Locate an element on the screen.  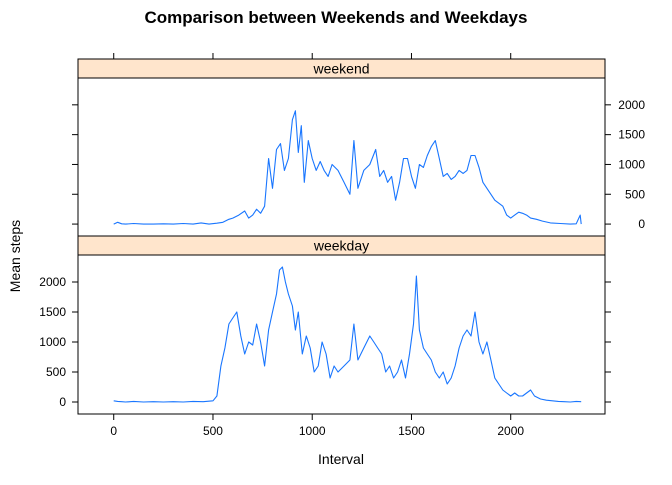
ytick-label-weekend-500: 500 is located at coordinates (635, 194).